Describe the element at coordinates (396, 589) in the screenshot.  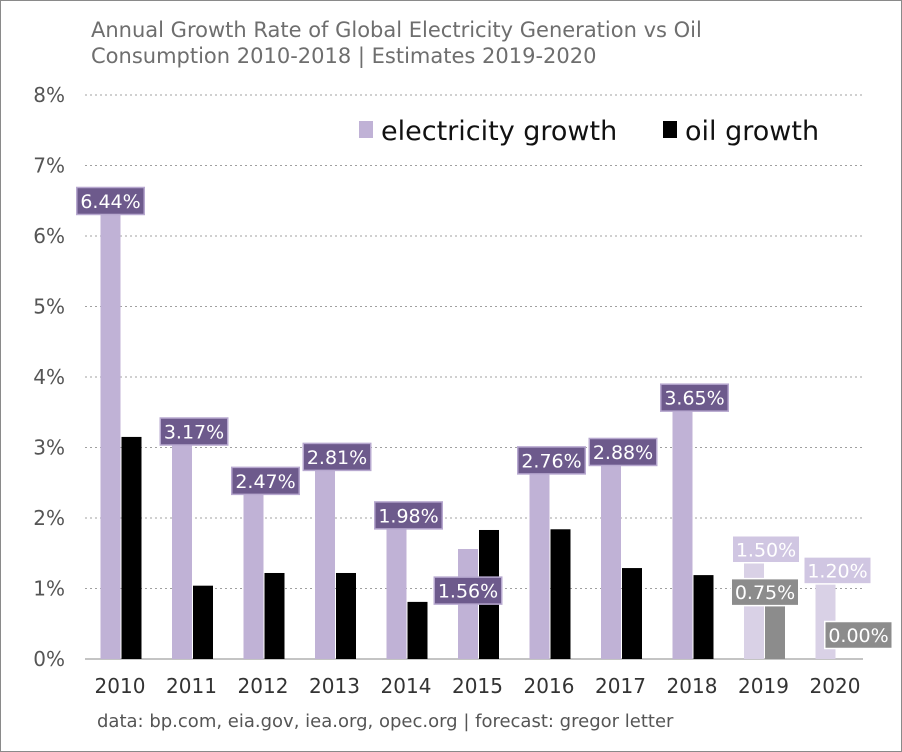
I see `bar-electricity-2014` at that location.